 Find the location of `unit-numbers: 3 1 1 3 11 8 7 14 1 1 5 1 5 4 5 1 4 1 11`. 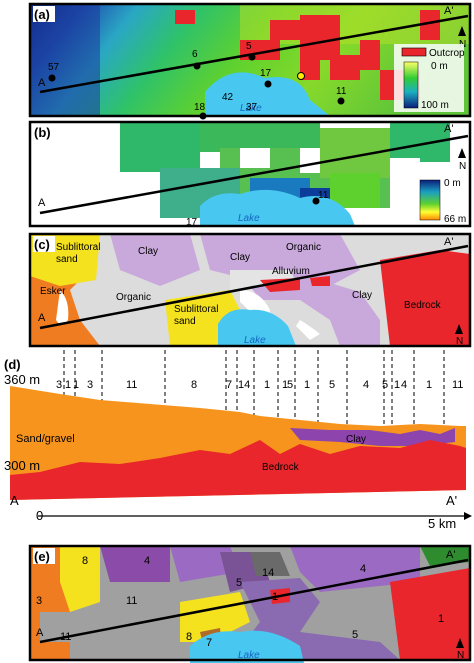

unit-numbers: 3 1 1 3 11 8 7 14 1 1 5 1 5 4 5 1 4 1 11 is located at coordinates (259, 385).